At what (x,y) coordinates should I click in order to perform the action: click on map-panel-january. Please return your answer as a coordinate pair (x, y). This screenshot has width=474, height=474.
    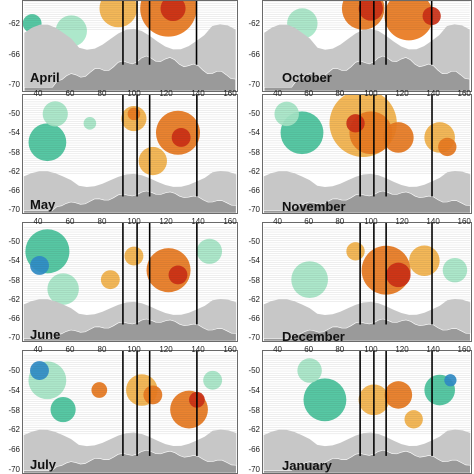
    Looking at the image, I should click on (367, 412).